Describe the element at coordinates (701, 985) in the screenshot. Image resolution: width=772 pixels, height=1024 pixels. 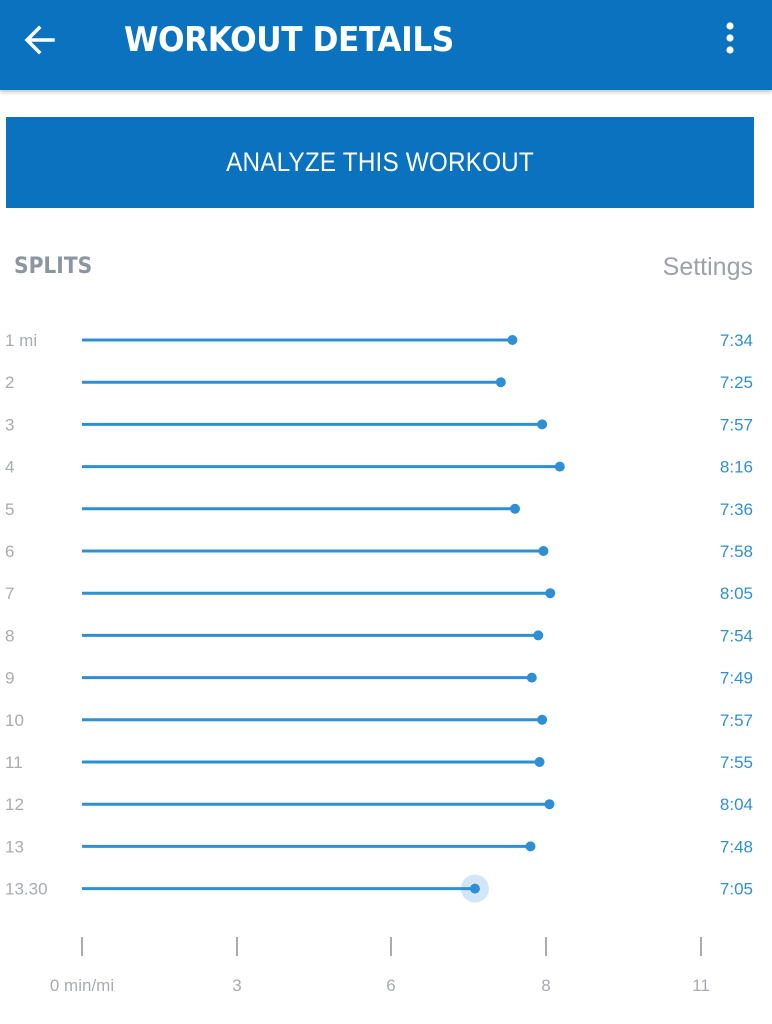
I see `axis-tick-label: 11` at that location.